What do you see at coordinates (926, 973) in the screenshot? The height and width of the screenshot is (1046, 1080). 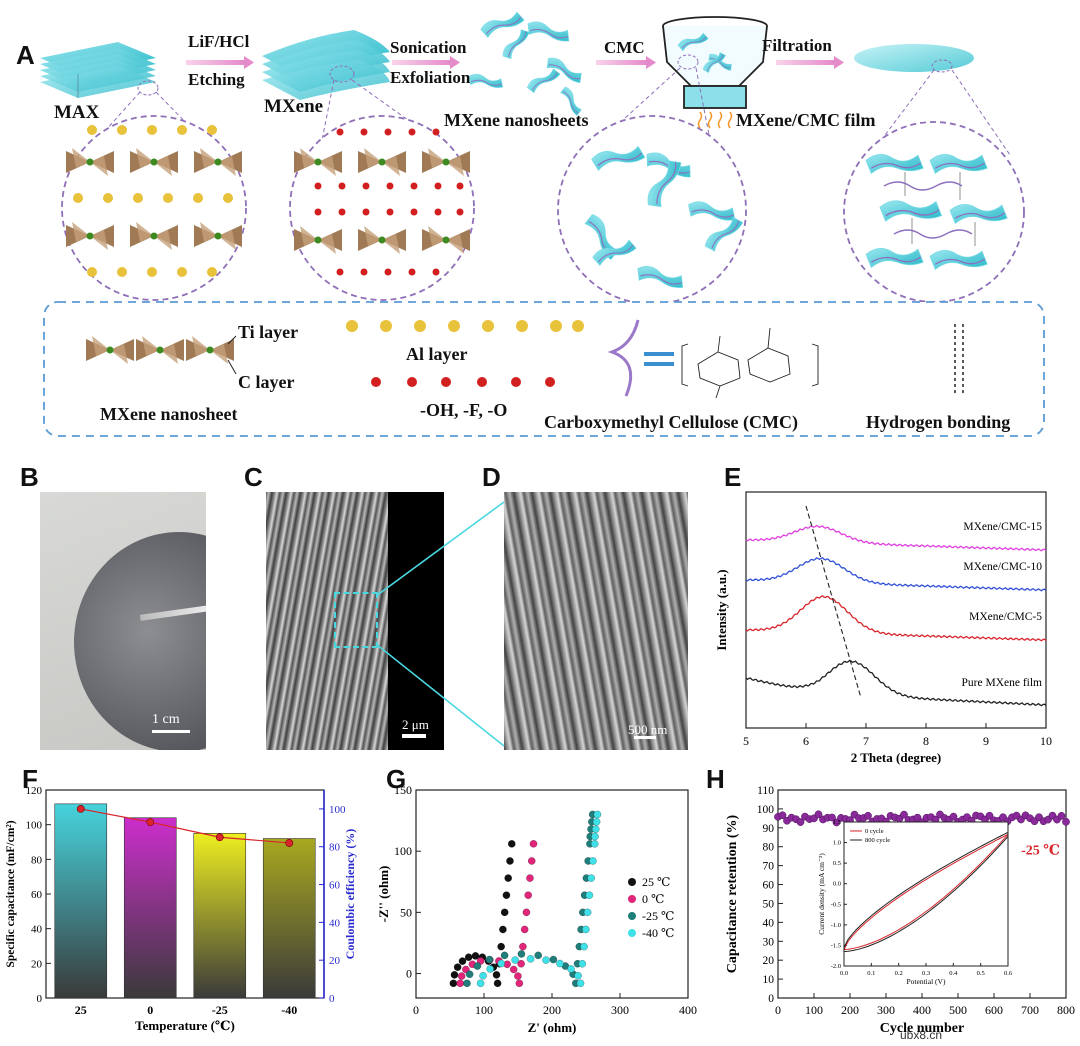 I see `inset-x-tick-label: 0.3` at bounding box center [926, 973].